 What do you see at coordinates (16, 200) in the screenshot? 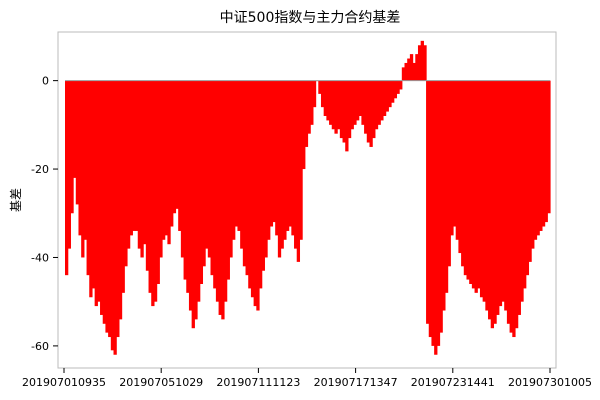
I see `y-axis-label: 基差` at bounding box center [16, 200].